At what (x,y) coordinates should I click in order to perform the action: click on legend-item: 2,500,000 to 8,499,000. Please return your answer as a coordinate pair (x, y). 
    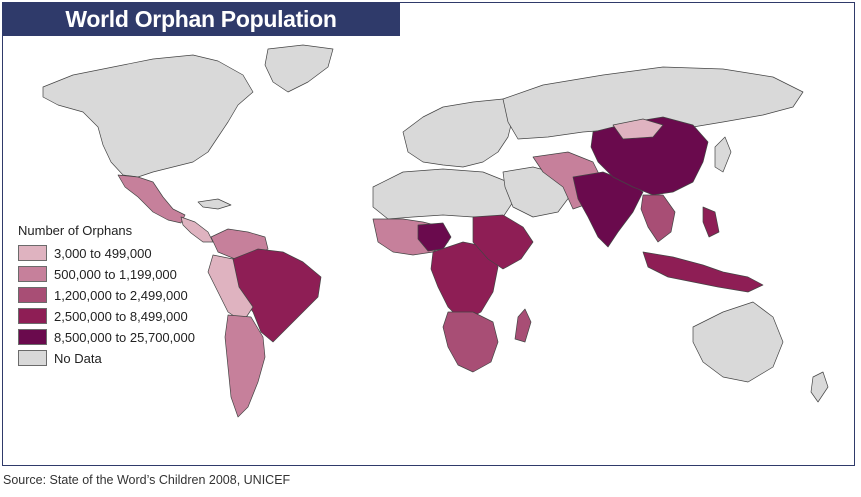
    Looking at the image, I should click on (106, 316).